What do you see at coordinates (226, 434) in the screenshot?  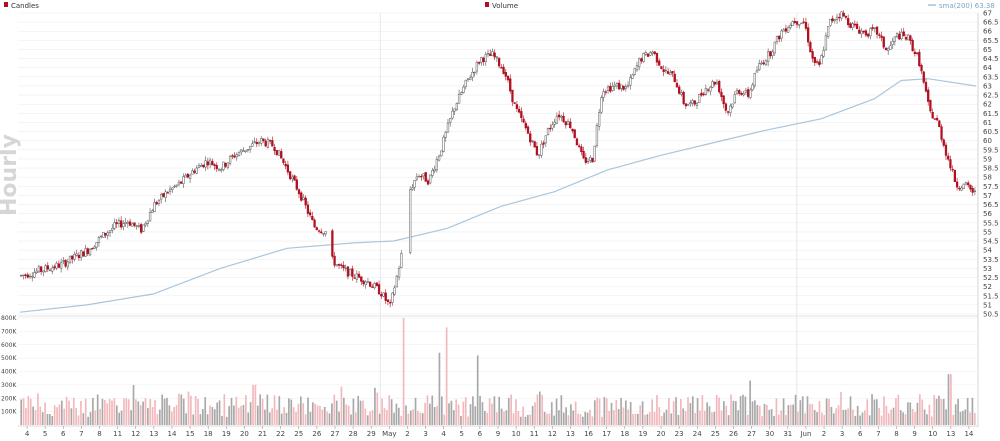 I see `time-tick-label: 19` at bounding box center [226, 434].